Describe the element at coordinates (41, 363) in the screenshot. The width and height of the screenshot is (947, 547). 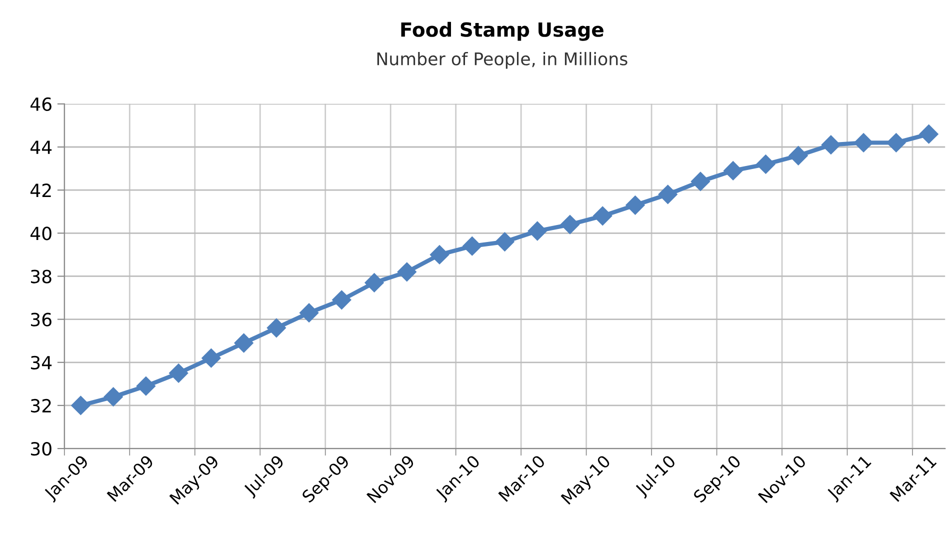
I see `y-tick-label: 34` at that location.